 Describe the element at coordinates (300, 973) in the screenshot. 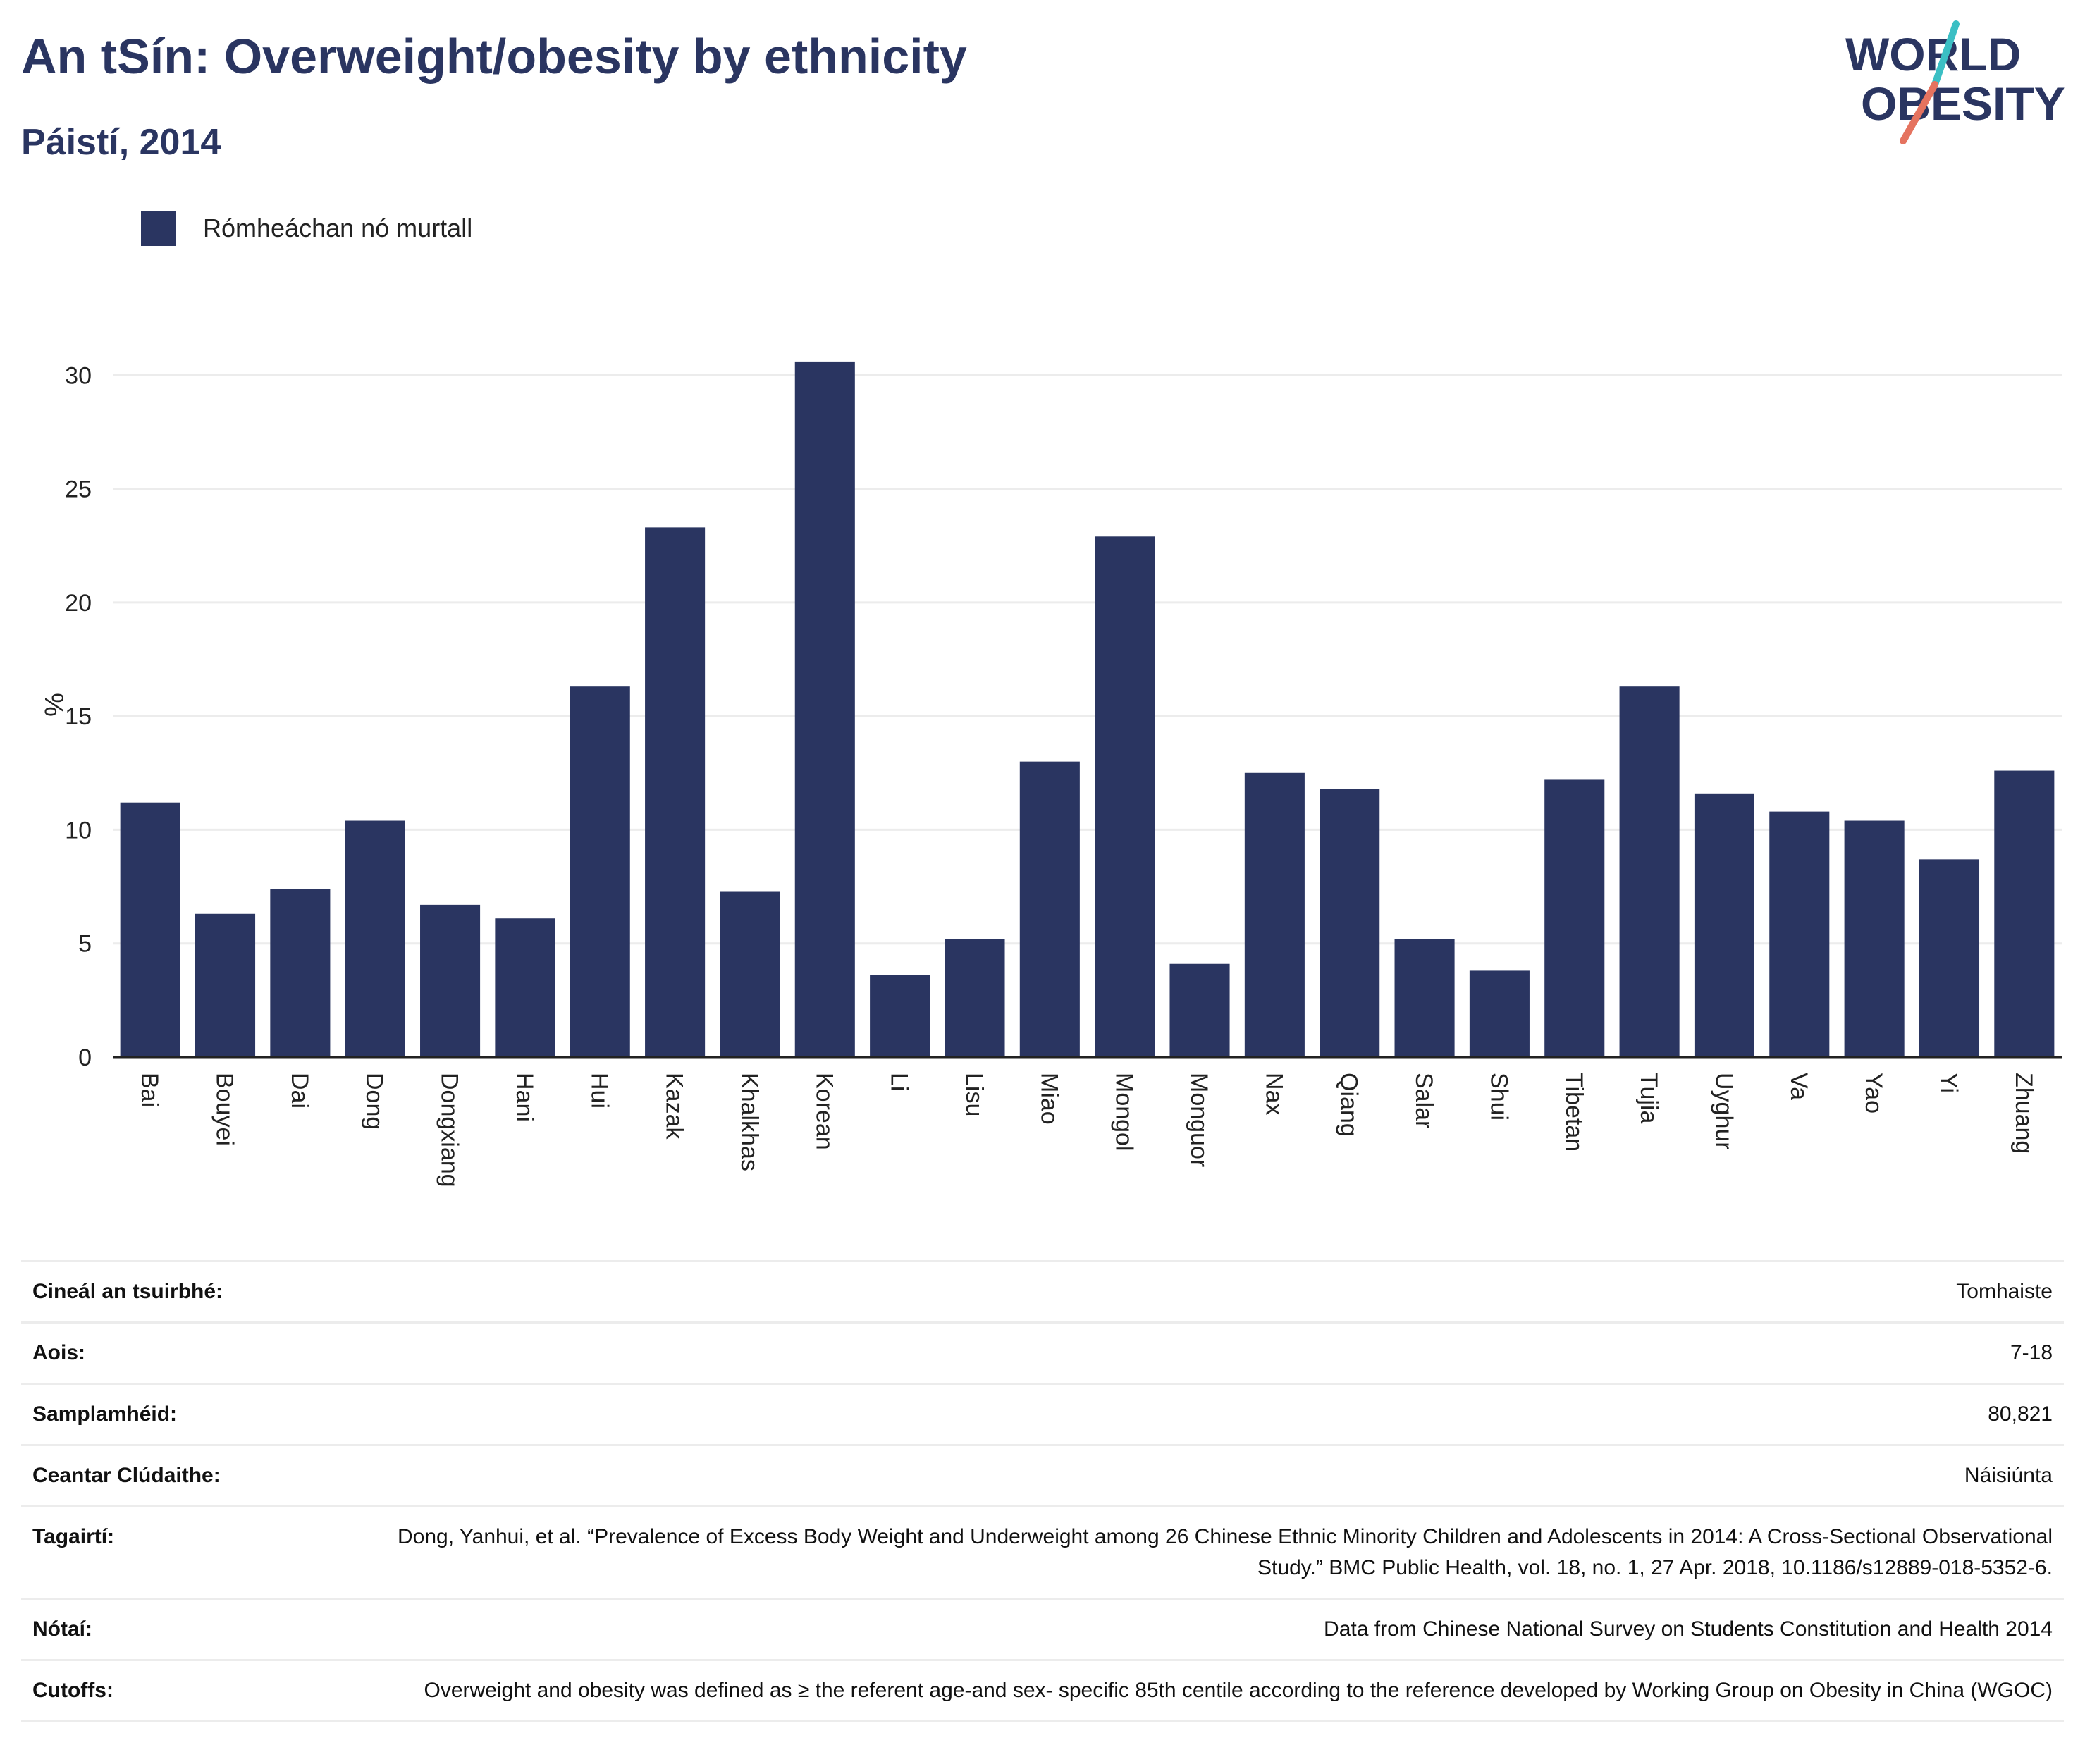

I see `bar-dai` at that location.